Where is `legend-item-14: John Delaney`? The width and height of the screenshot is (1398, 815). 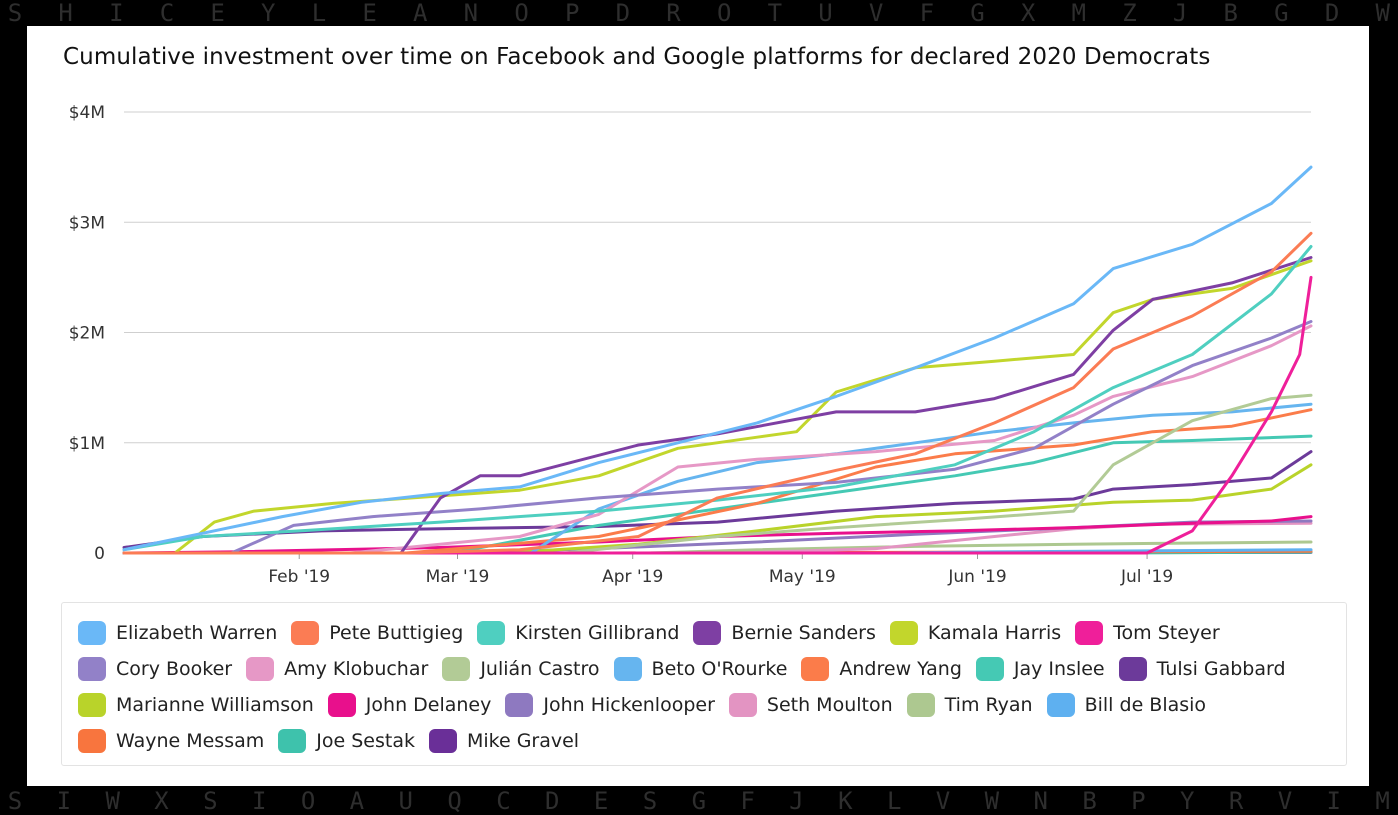 legend-item-14: John Delaney is located at coordinates (409, 705).